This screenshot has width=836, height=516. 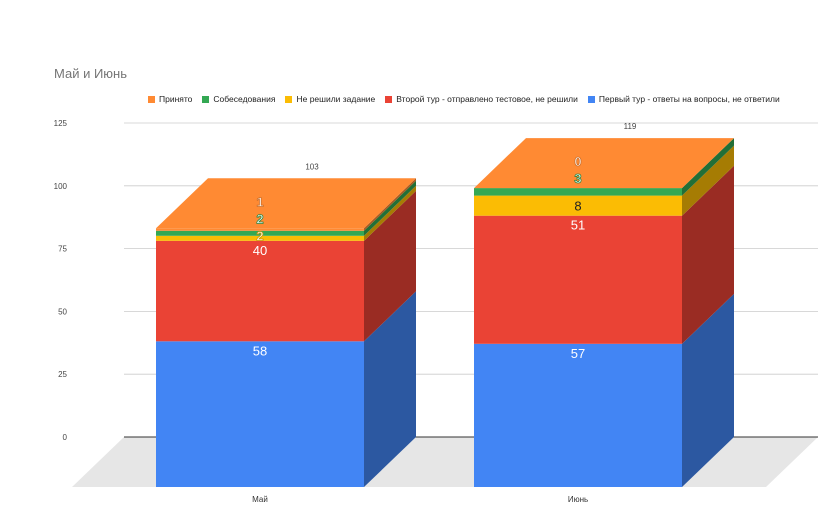 I want to click on data-label: 58, so click(x=260, y=350).